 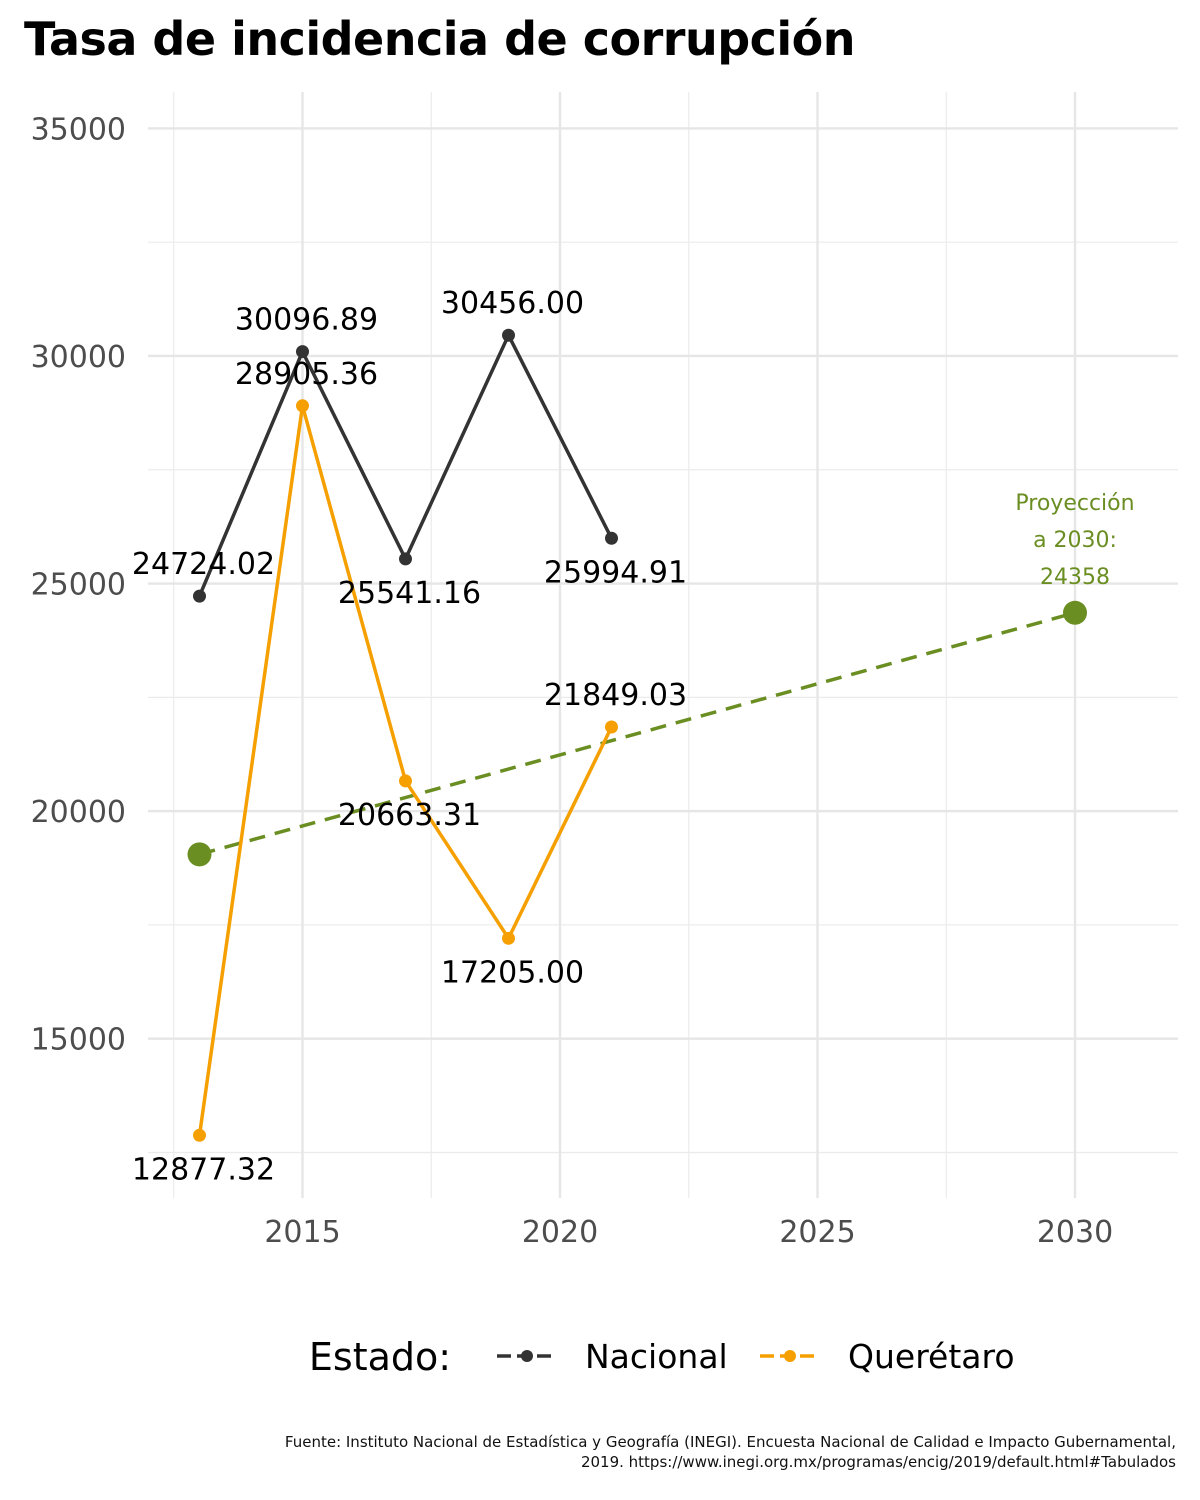 What do you see at coordinates (409, 815) in the screenshot?
I see `data-label: 20663.31` at bounding box center [409, 815].